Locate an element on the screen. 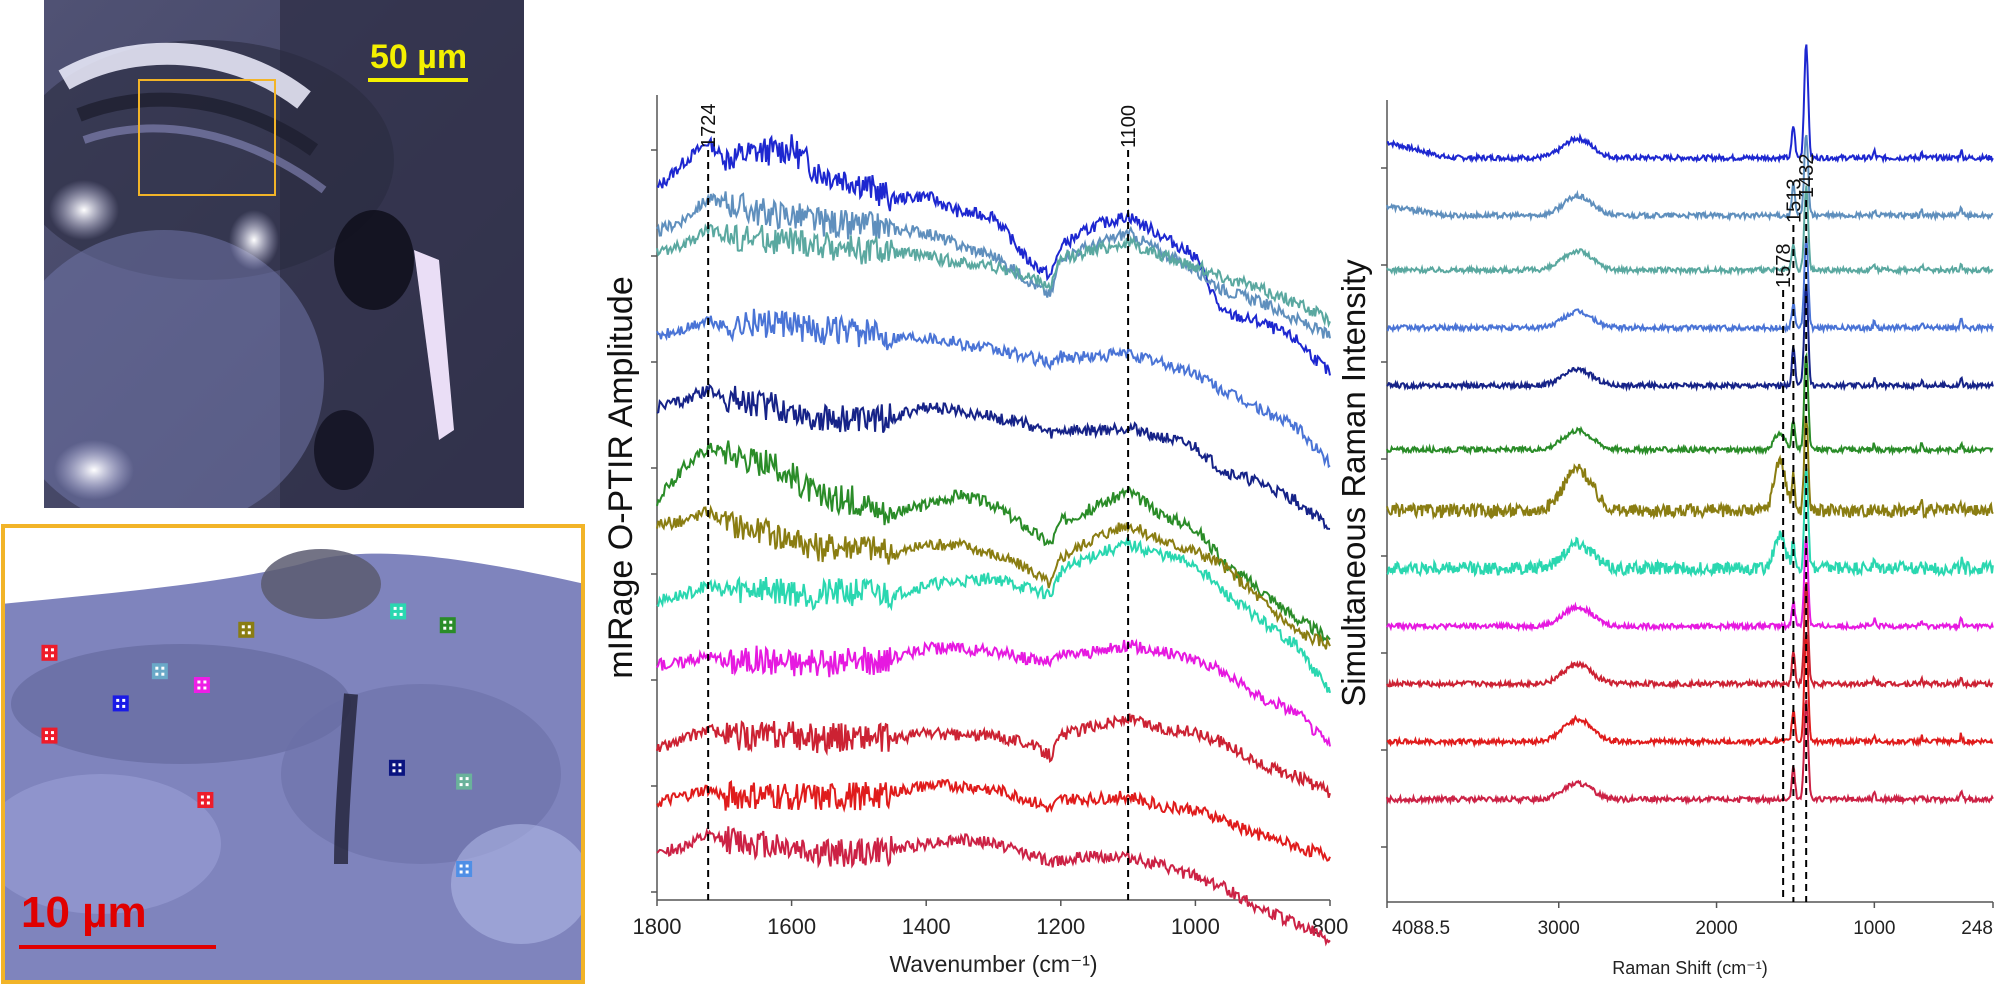 The height and width of the screenshot is (994, 2000). raman-annotation-label: 1432 is located at coordinates (1807, 176).